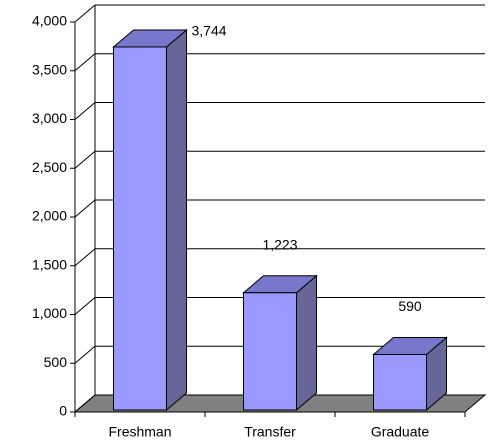 This screenshot has height=444, width=489. I want to click on y-tick-label: 1,500, so click(49, 264).